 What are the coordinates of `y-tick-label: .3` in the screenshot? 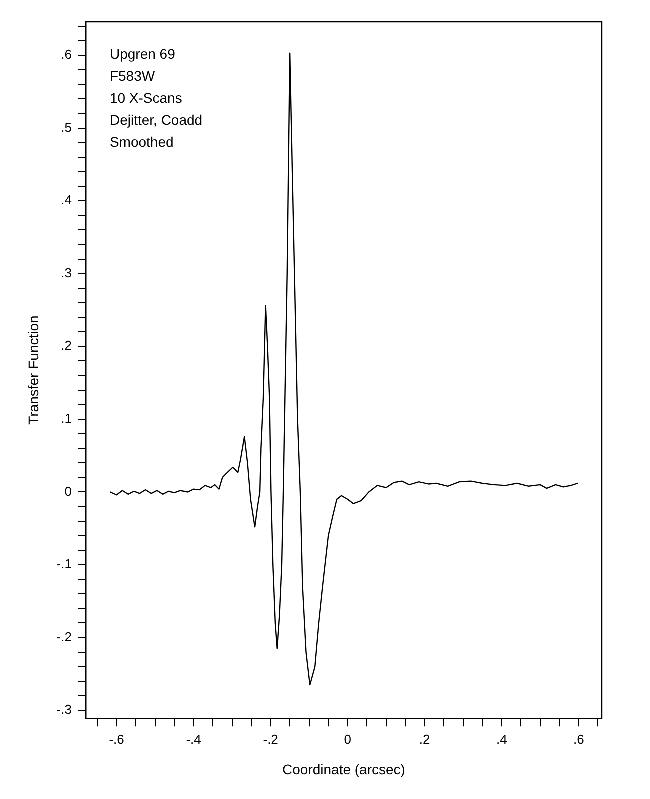 It's located at (66, 272).